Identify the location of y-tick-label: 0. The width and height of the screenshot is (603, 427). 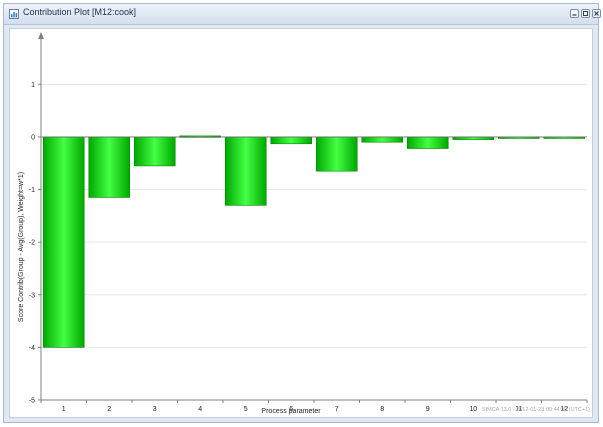
(33, 137).